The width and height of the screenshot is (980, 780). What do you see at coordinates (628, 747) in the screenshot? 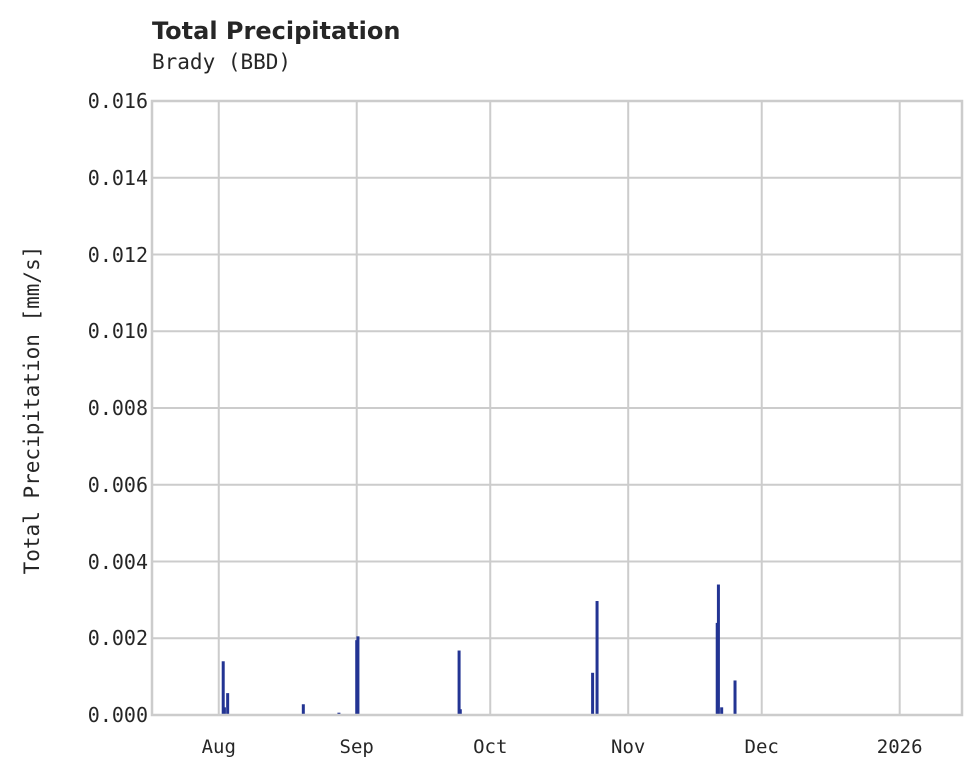
I see `x-tick-label: Nov` at bounding box center [628, 747].